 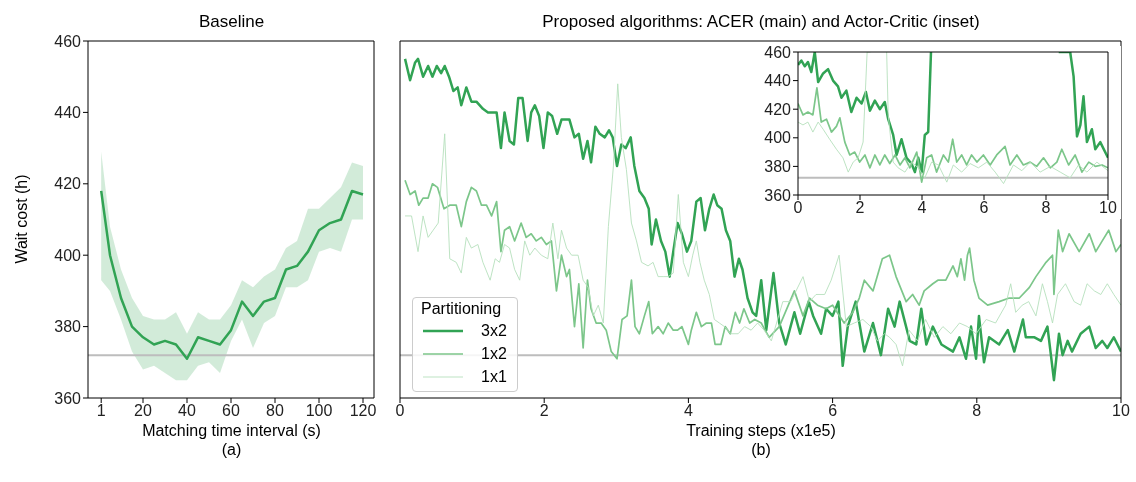 I want to click on x-tick-label: 60, so click(x=231, y=411).